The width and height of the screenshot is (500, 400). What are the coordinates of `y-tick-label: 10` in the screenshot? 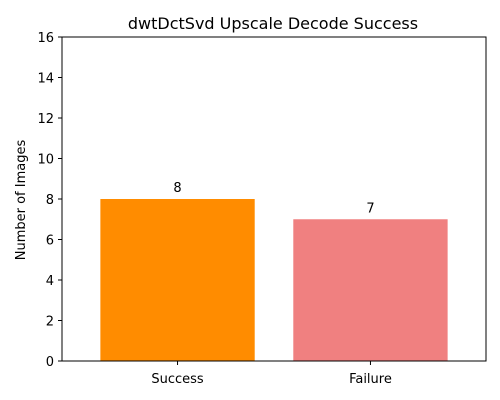 It's located at (45, 160).